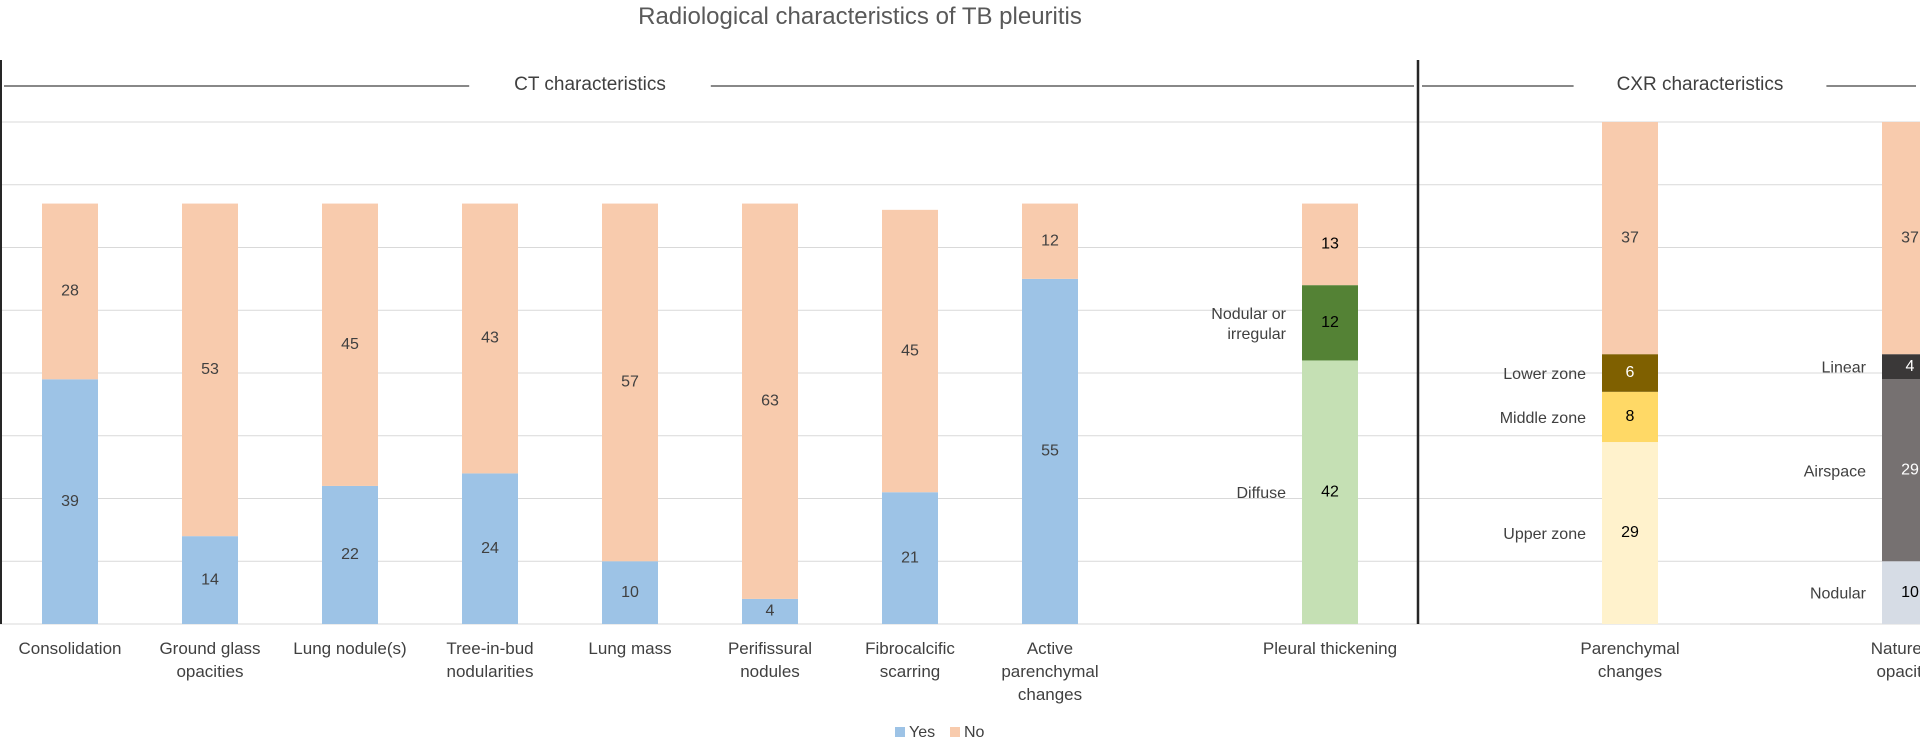 The width and height of the screenshot is (1920, 747). I want to click on data-label: 43, so click(490, 338).